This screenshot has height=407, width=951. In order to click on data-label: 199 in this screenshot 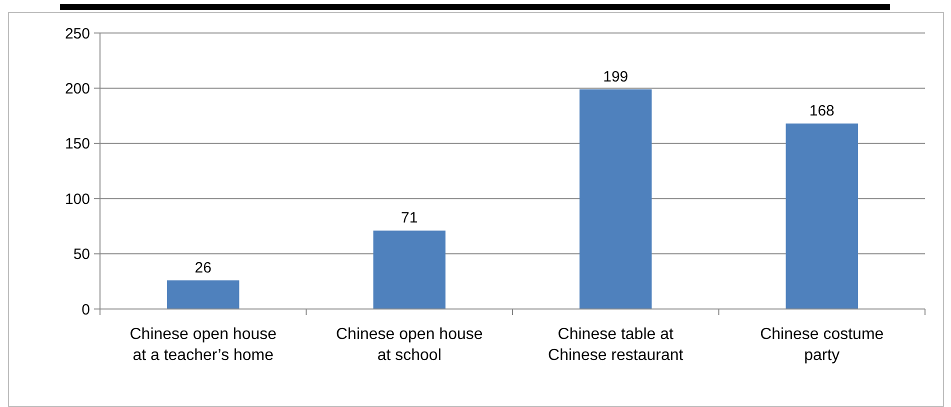, I will do `click(615, 77)`.